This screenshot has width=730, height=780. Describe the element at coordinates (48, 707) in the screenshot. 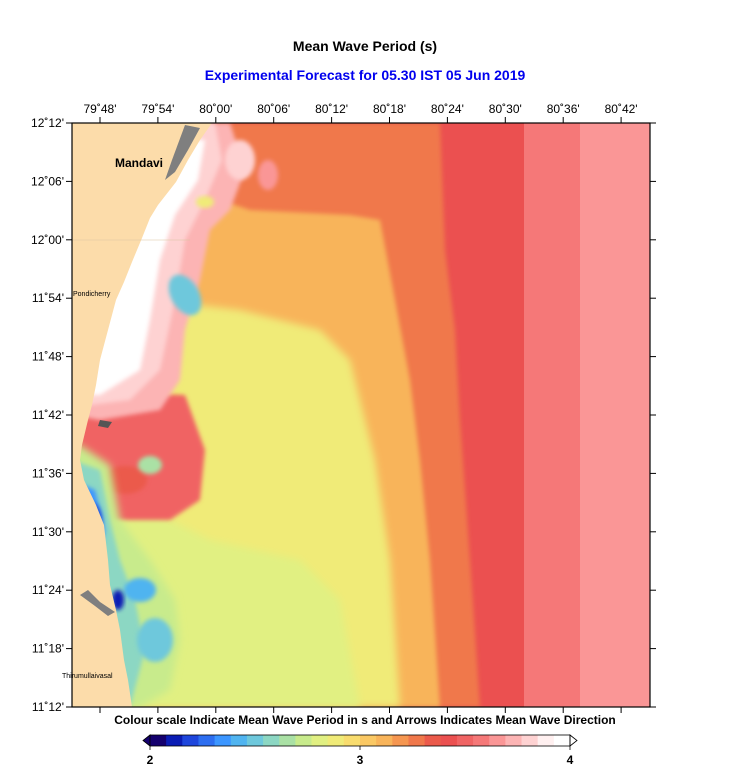

I see `lat-tick-label: 11˚12'` at that location.